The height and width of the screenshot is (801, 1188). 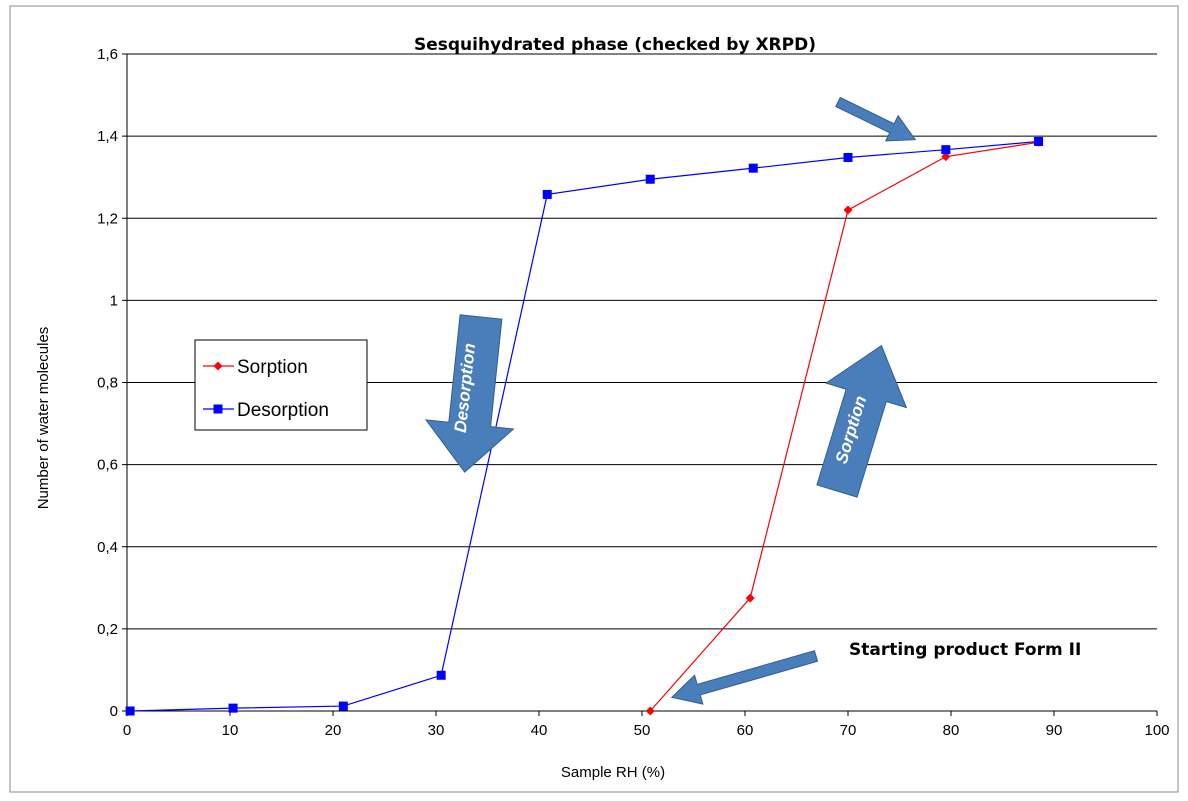 I want to click on annotation-sesquihydrate: Sesquihydrated phase (checked by XRPD), so click(x=615, y=45).